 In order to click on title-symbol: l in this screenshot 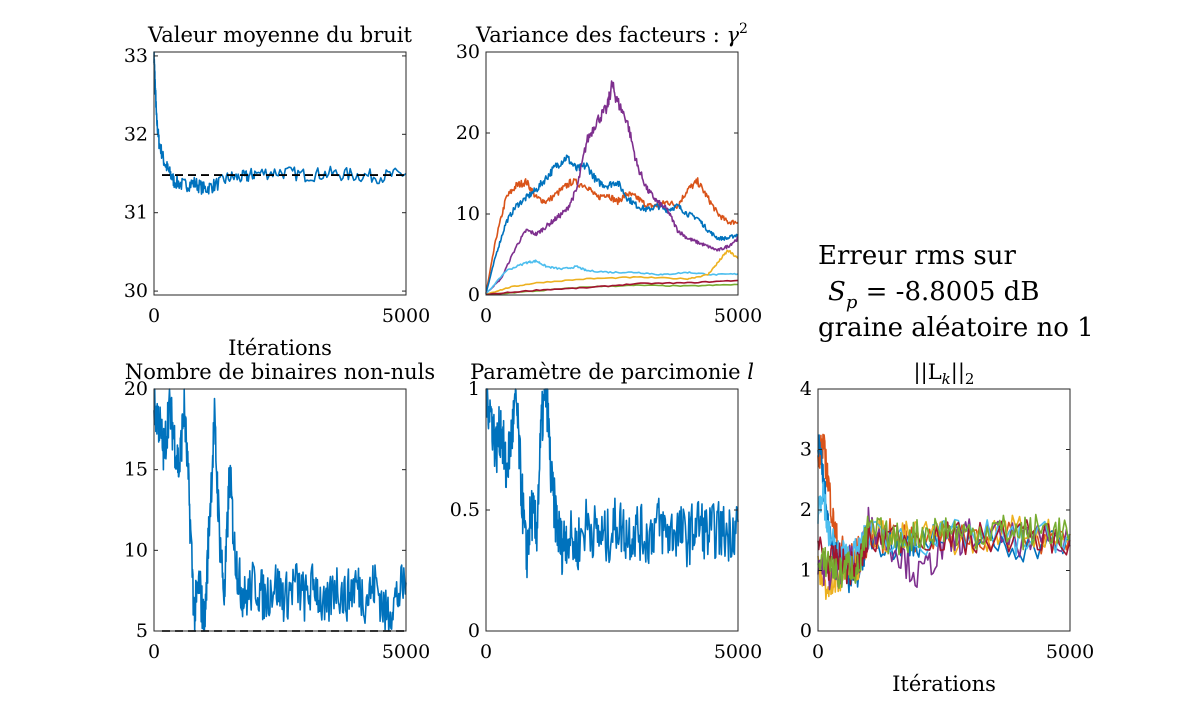, I will do `click(750, 372)`.